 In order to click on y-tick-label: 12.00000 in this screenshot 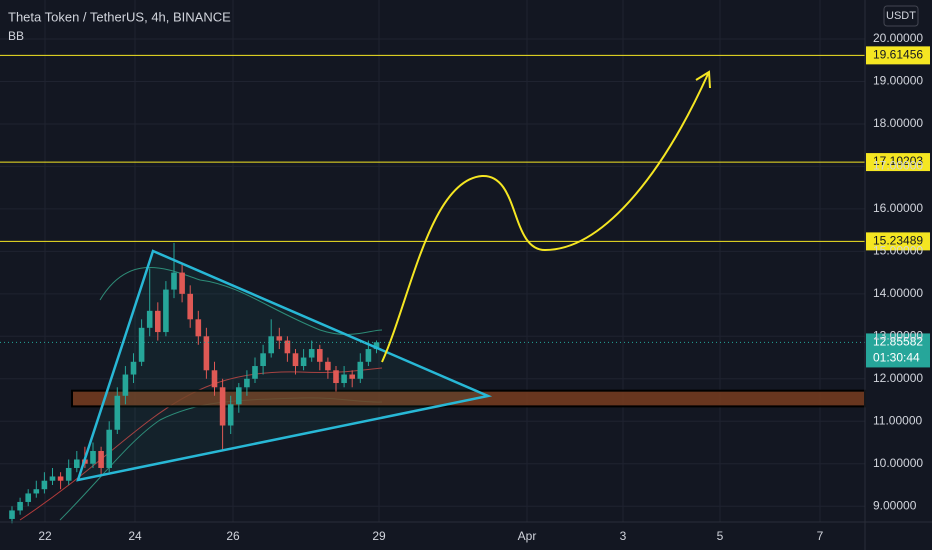, I will do `click(898, 378)`.